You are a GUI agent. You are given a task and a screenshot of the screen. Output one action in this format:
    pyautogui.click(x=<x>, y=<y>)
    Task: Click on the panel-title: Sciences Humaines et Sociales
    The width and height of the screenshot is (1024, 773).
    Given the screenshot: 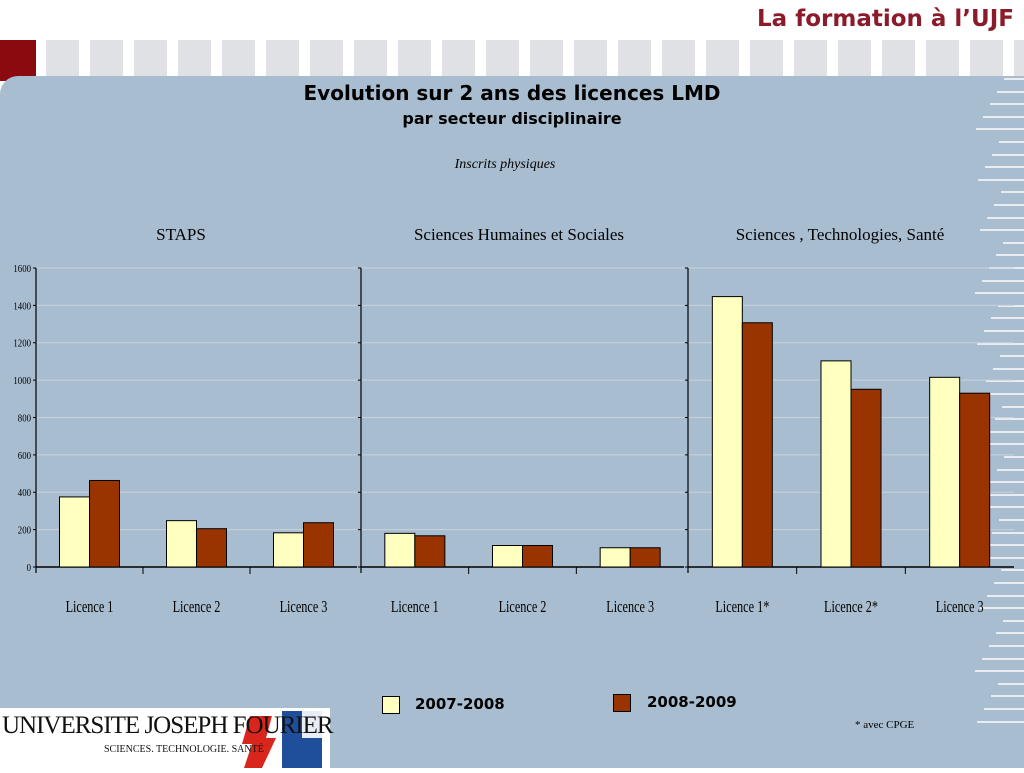 What is the action you would take?
    pyautogui.click(x=519, y=234)
    